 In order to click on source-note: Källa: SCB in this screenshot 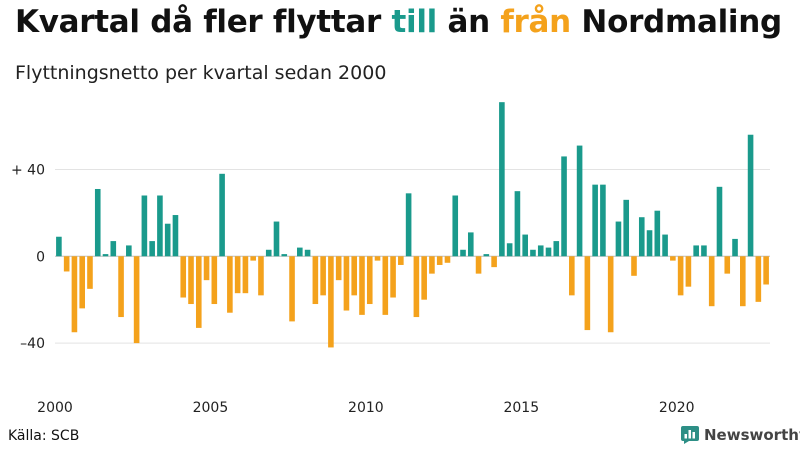, I will do `click(44, 436)`.